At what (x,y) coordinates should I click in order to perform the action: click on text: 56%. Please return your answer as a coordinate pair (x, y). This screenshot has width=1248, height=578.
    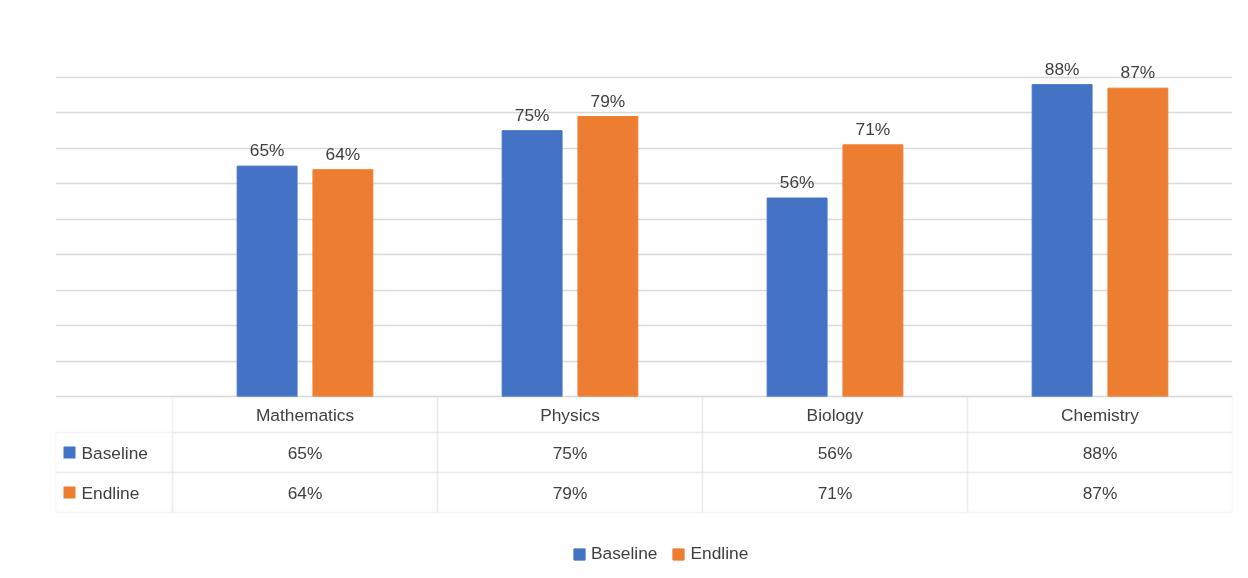
    Looking at the image, I should click on (797, 182).